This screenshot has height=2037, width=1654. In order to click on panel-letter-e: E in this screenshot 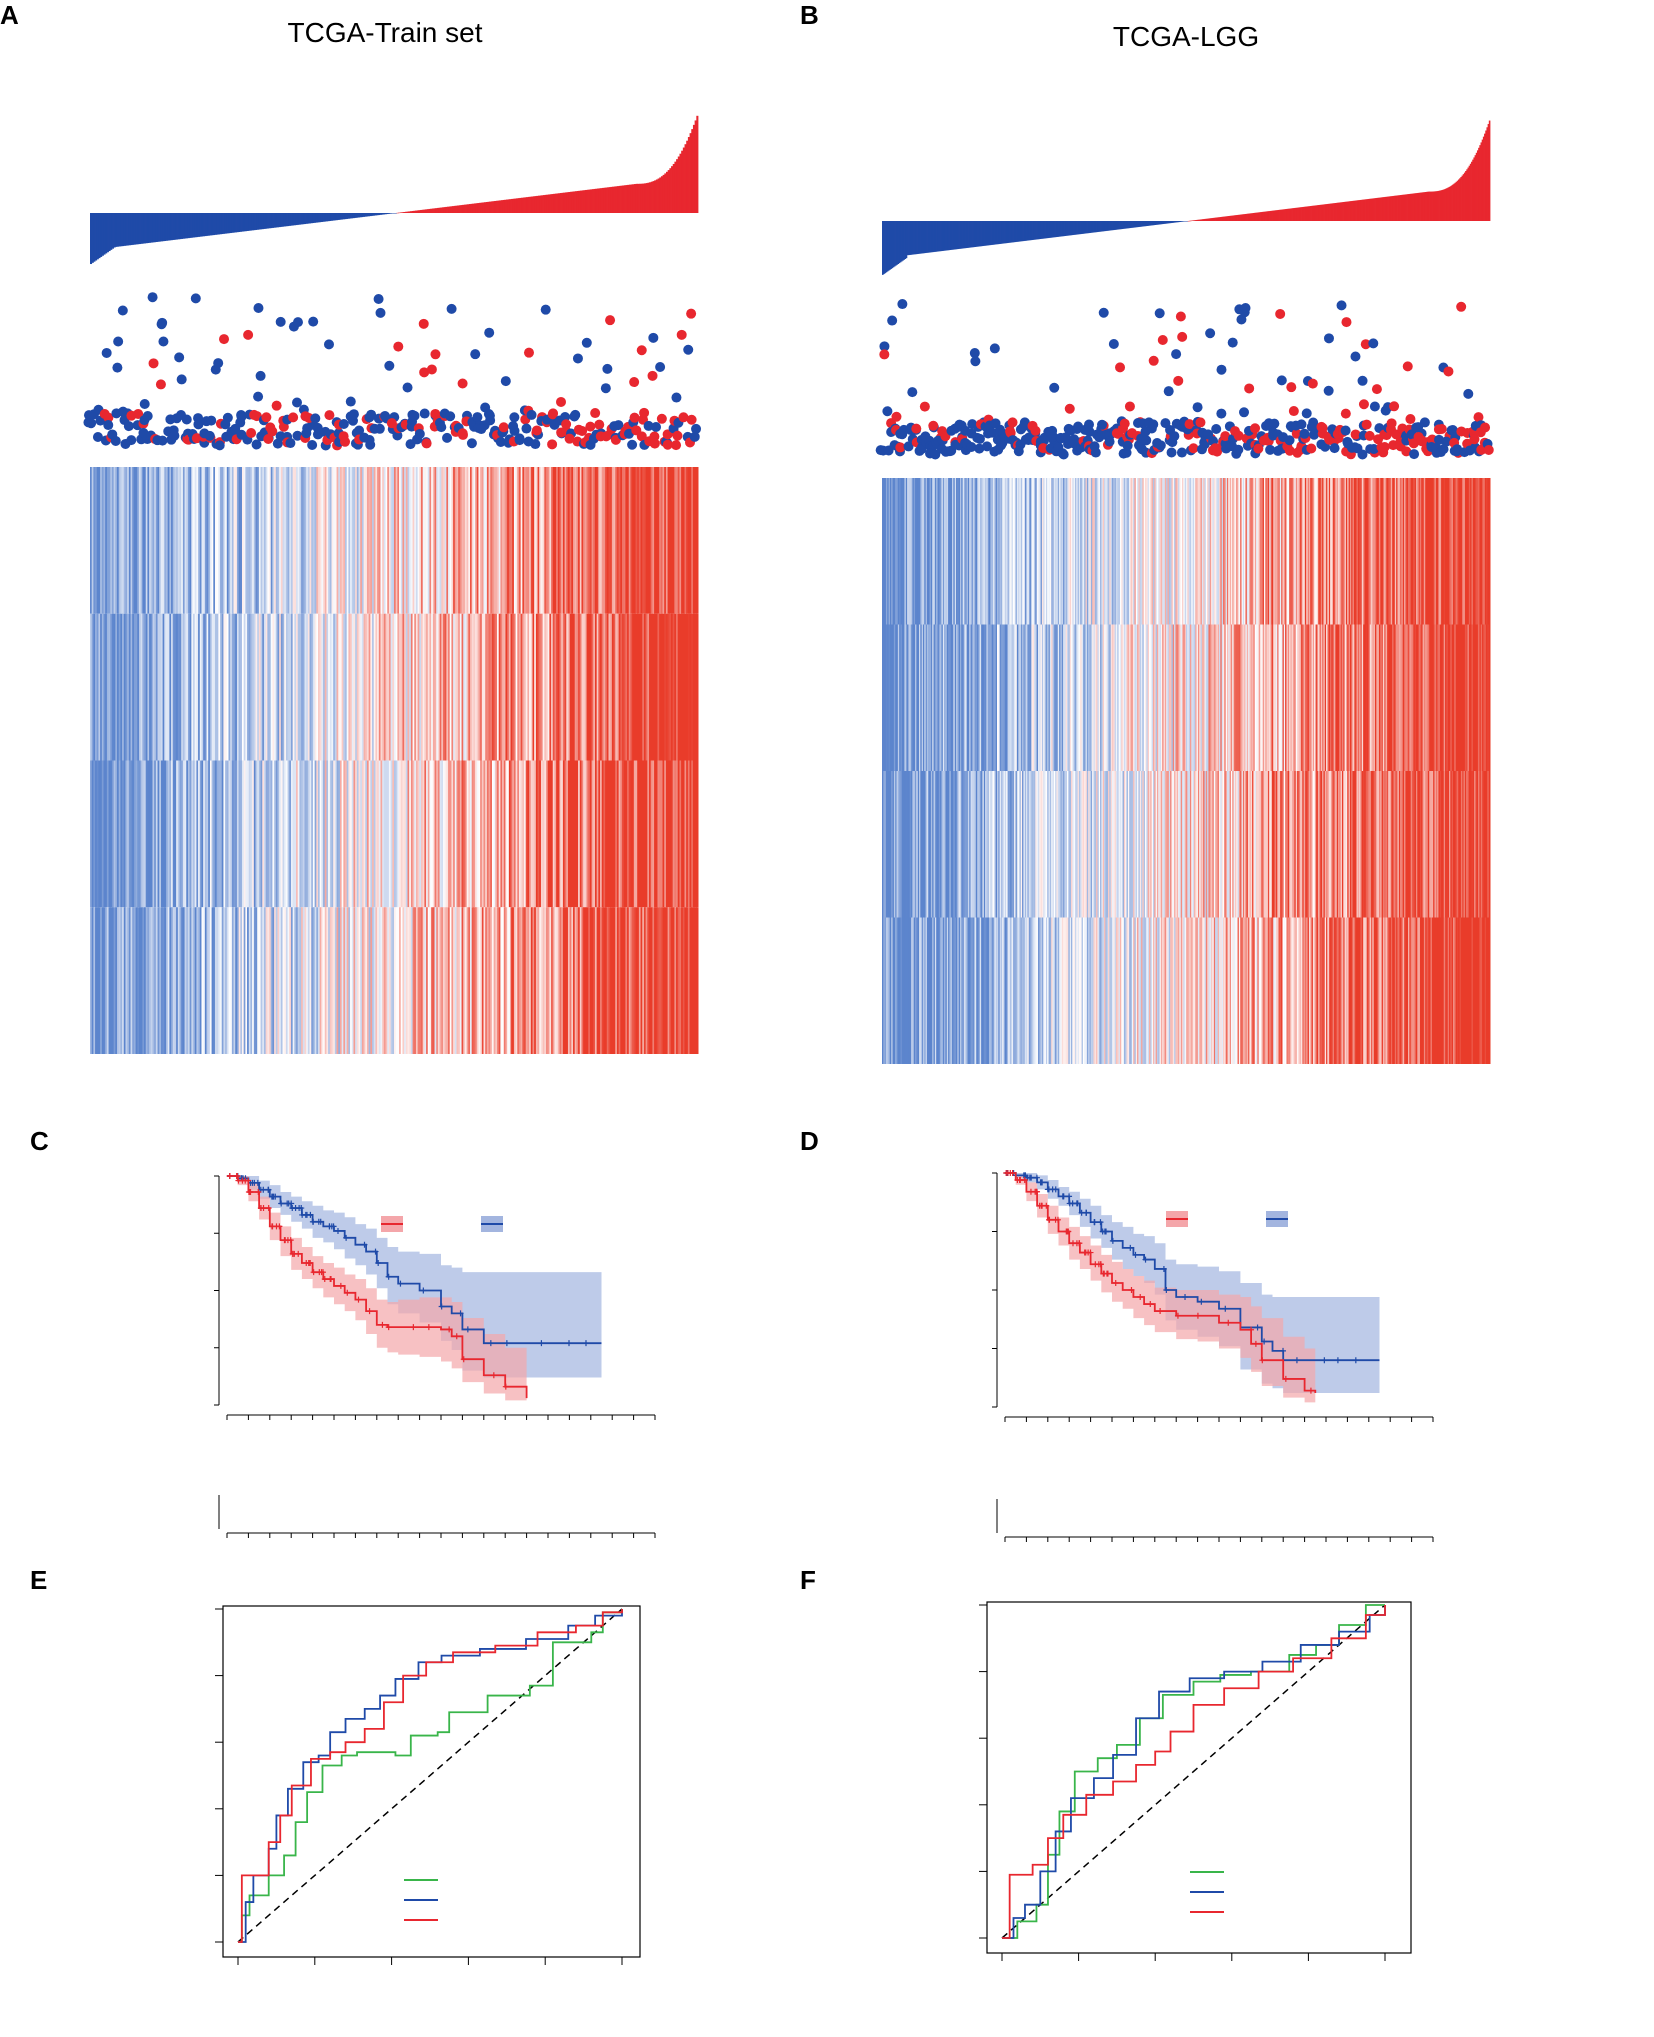, I will do `click(39, 1580)`.